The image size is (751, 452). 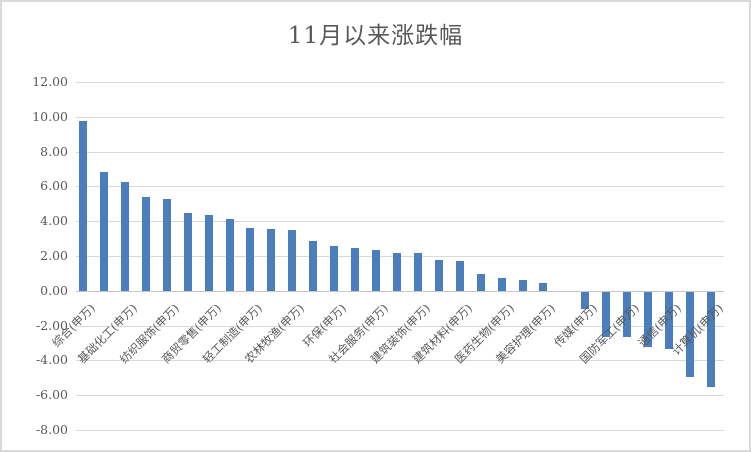 I want to click on y-axis-tick-label: 0.00, so click(x=54, y=290).